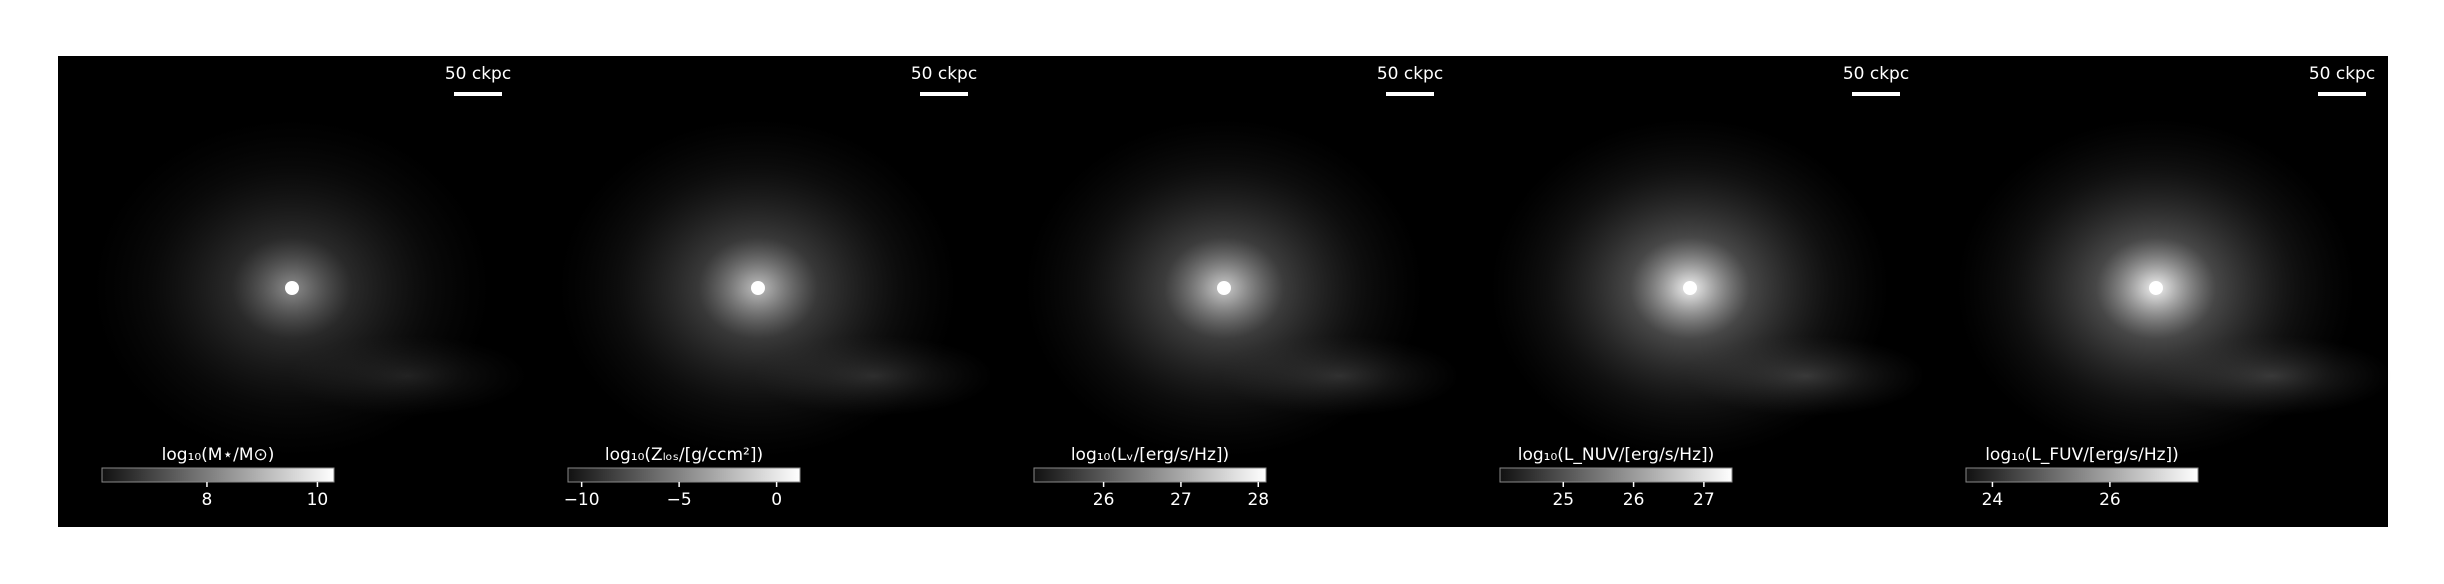  What do you see at coordinates (1258, 500) in the screenshot?
I see `colorbar-tick-label: 28` at bounding box center [1258, 500].